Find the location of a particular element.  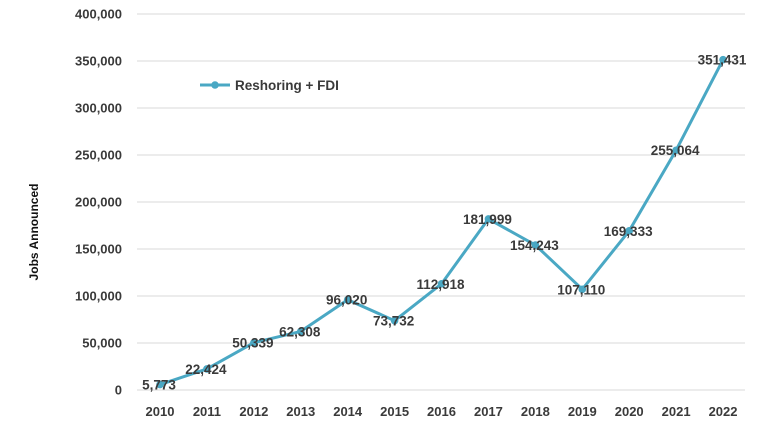

data-label: 255,064 is located at coordinates (675, 150).